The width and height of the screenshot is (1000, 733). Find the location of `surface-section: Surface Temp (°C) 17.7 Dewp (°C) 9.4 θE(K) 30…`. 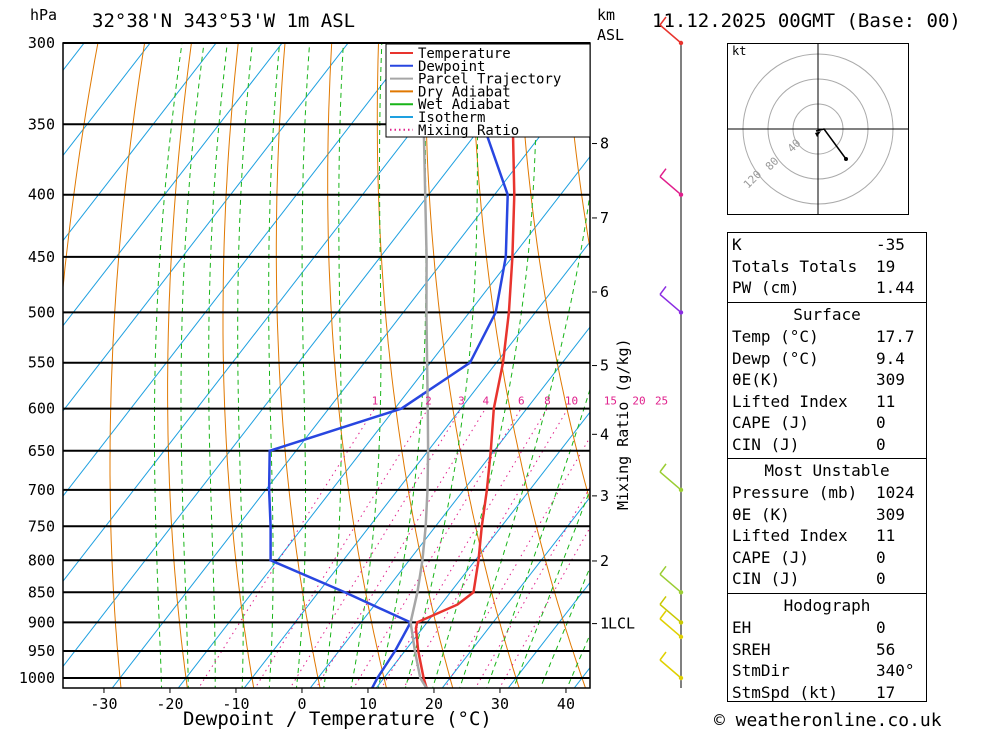

surface-section: Surface Temp (°C) 17.7 Dewp (°C) 9.4 θE(K) 30… is located at coordinates (827, 385).